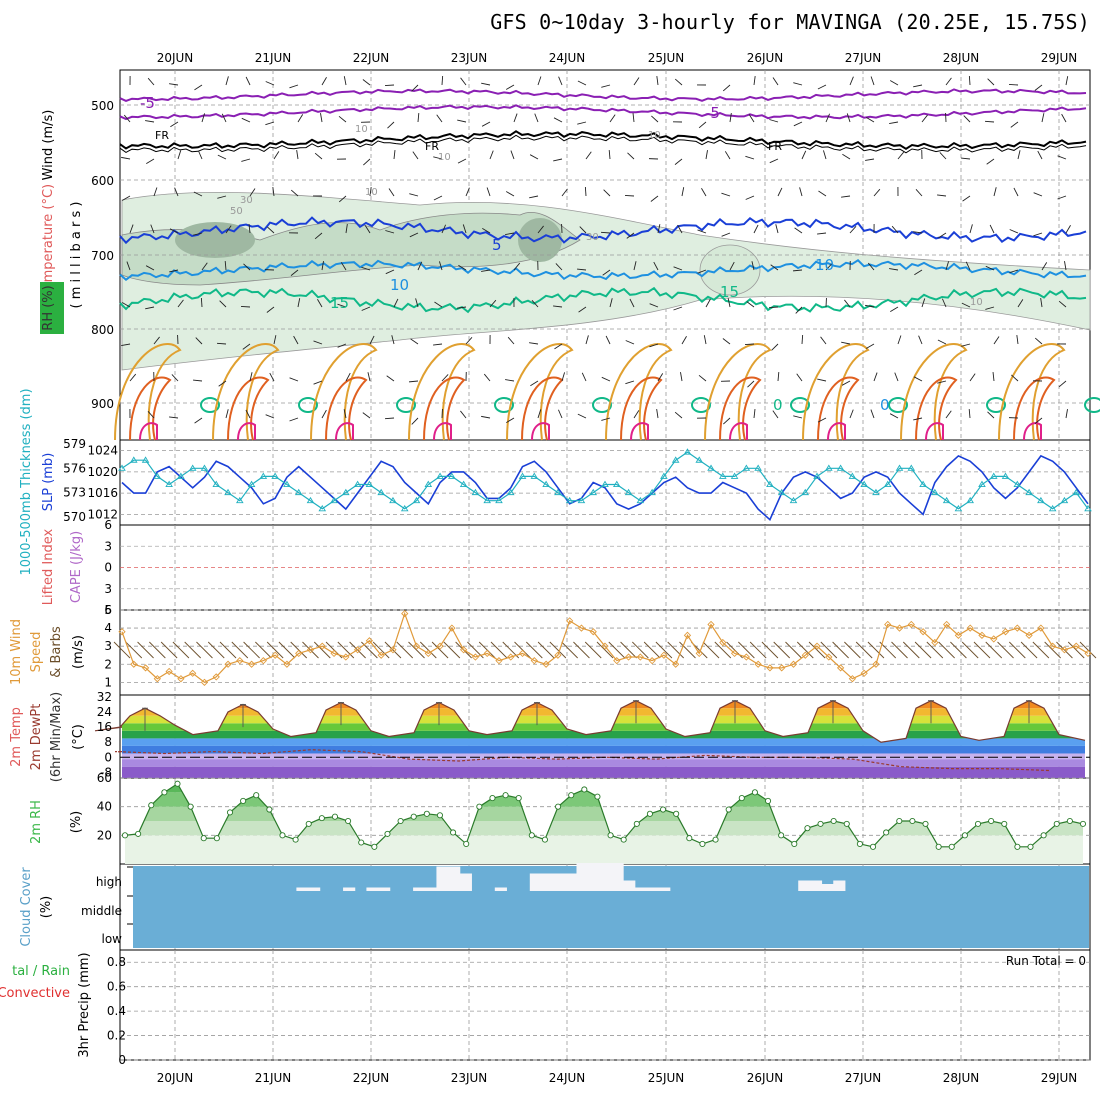 The image size is (1100, 1100). What do you see at coordinates (961, 58) in the screenshot?
I see `date-label-top: 28JUN` at bounding box center [961, 58].